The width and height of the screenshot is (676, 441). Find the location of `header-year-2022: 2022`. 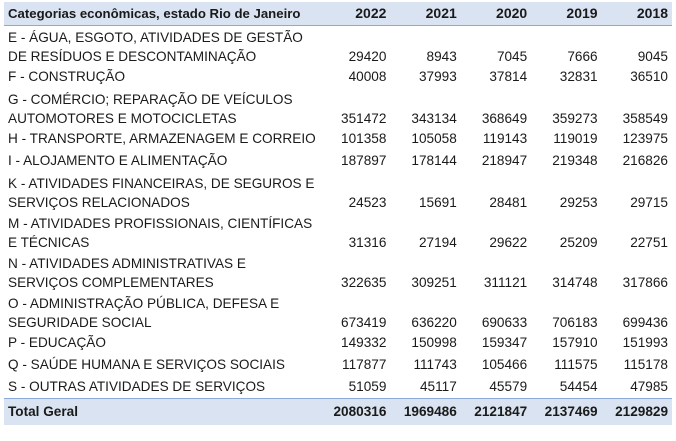

header-year-2022: 2022 is located at coordinates (355, 14).